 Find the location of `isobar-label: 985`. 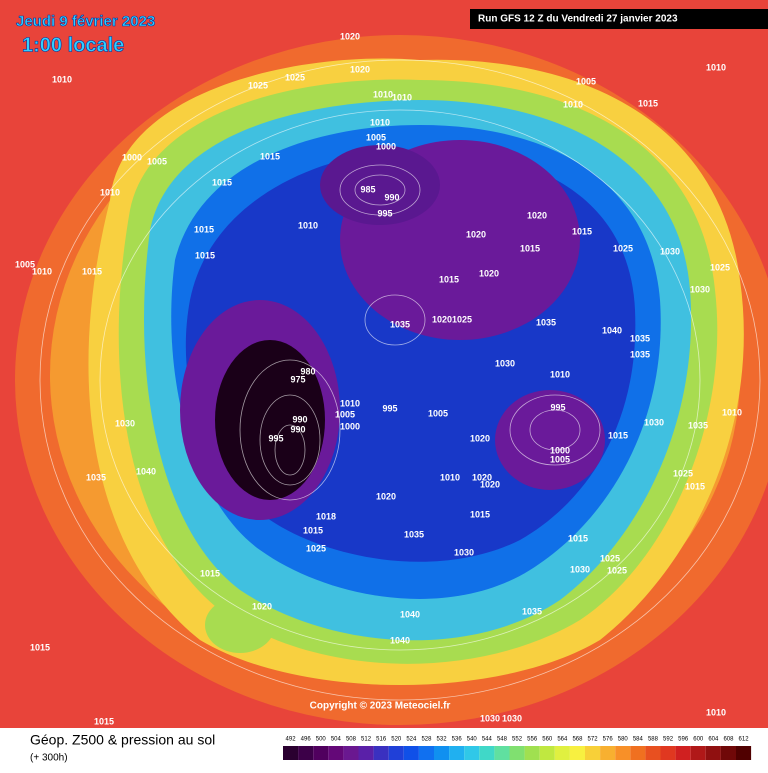

isobar-label: 985 is located at coordinates (367, 189).